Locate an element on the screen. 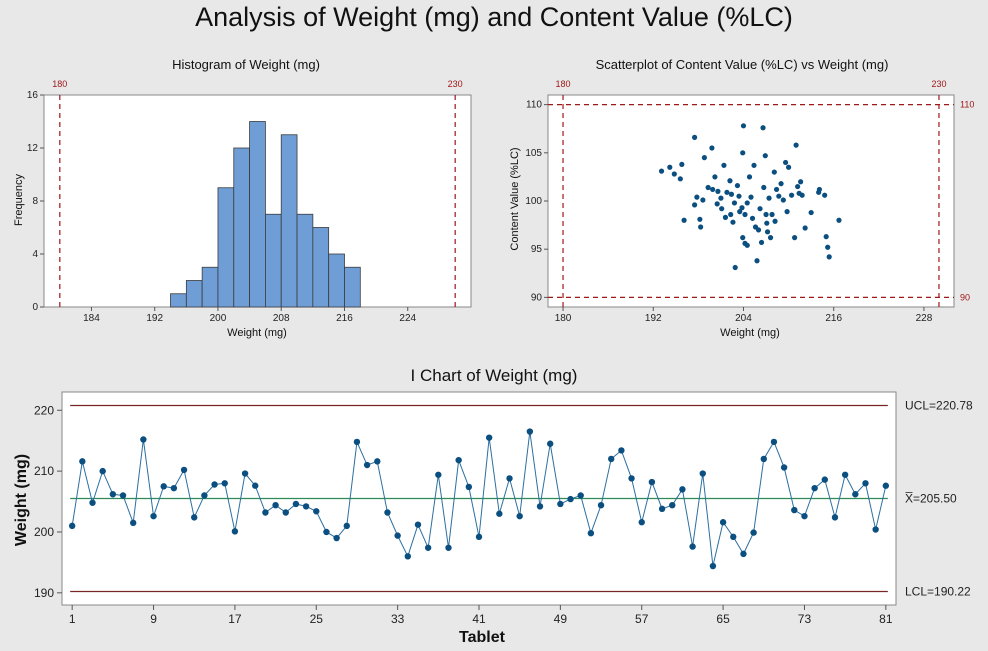 The width and height of the screenshot is (988, 651). histogram-xlabel: Weight (mg) is located at coordinates (257, 333).